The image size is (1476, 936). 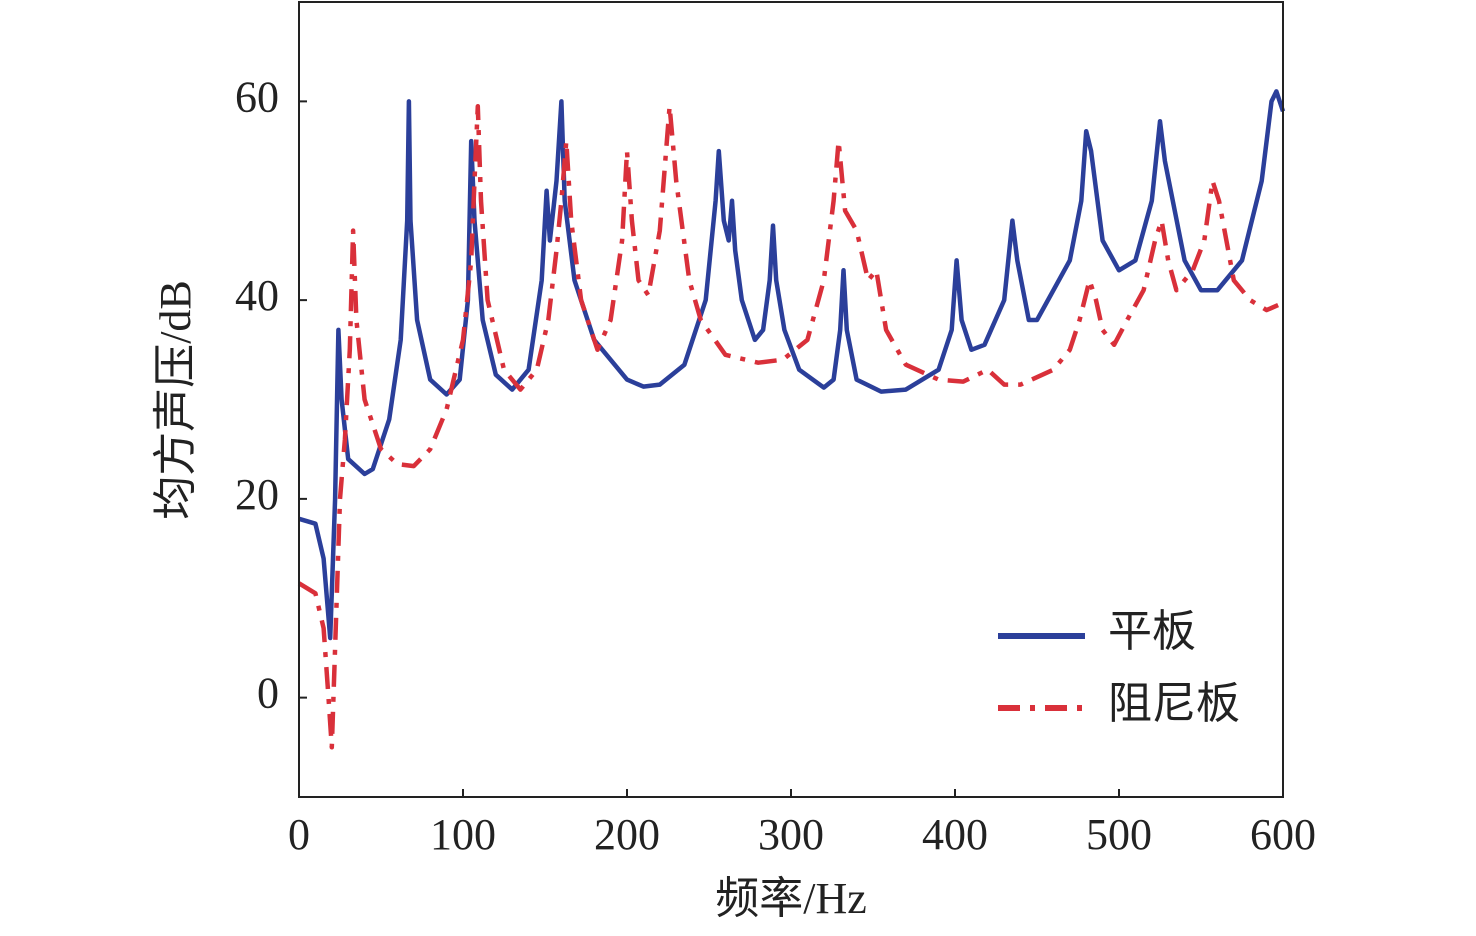 What do you see at coordinates (791, 834) in the screenshot?
I see `x-tick-label: 300` at bounding box center [791, 834].